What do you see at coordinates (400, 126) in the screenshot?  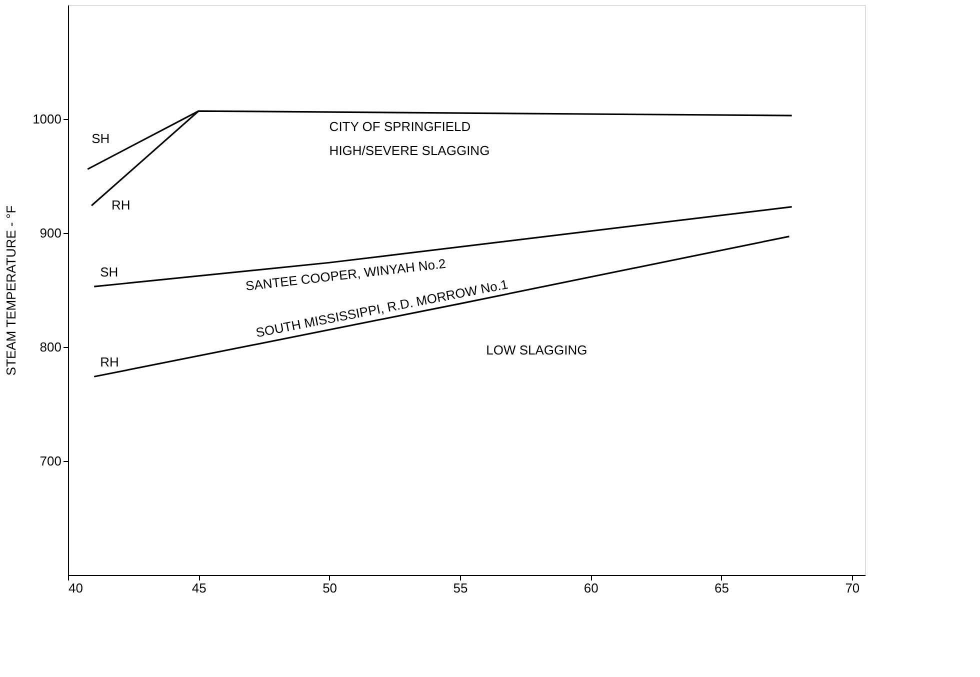 I see `annotation: CITY OF SPRINGFIELD` at bounding box center [400, 126].